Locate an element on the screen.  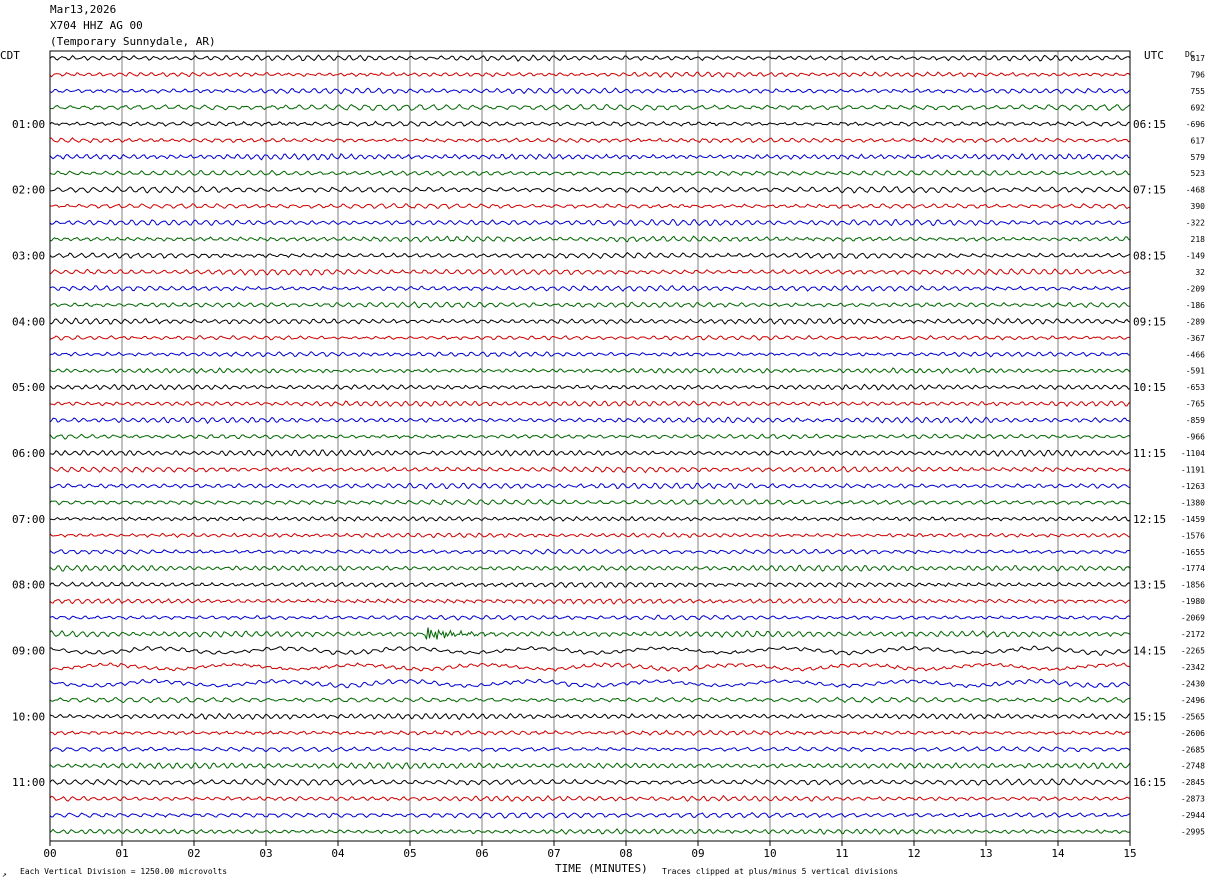
dc-offset-label: -2606 is located at coordinates (1193, 733).